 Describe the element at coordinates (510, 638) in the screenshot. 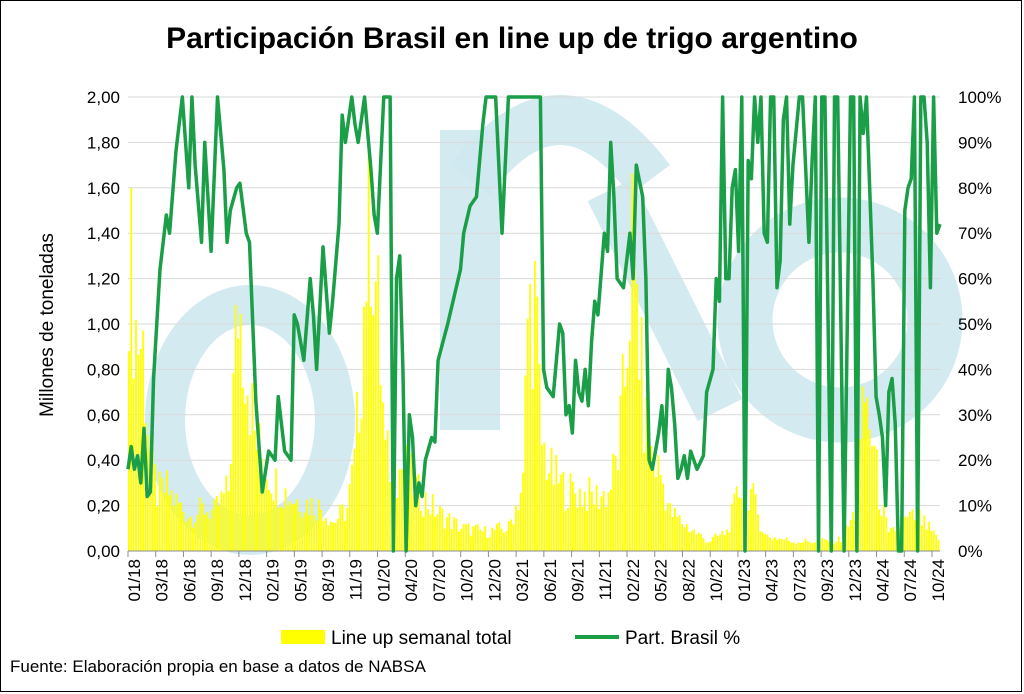

I see `legend: Line up semanal total Part. Brasil %` at that location.